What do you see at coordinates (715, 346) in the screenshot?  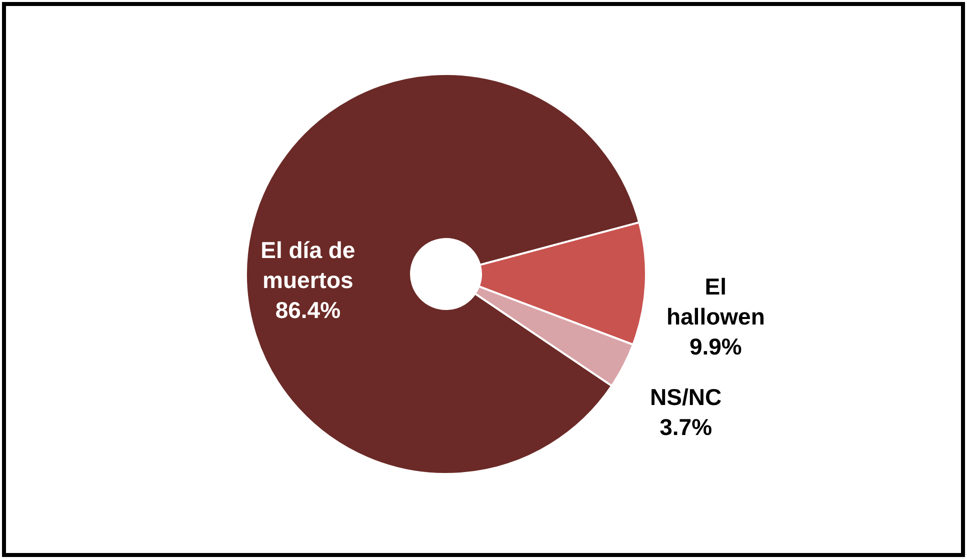 I see `data-label: 9.9%` at bounding box center [715, 346].